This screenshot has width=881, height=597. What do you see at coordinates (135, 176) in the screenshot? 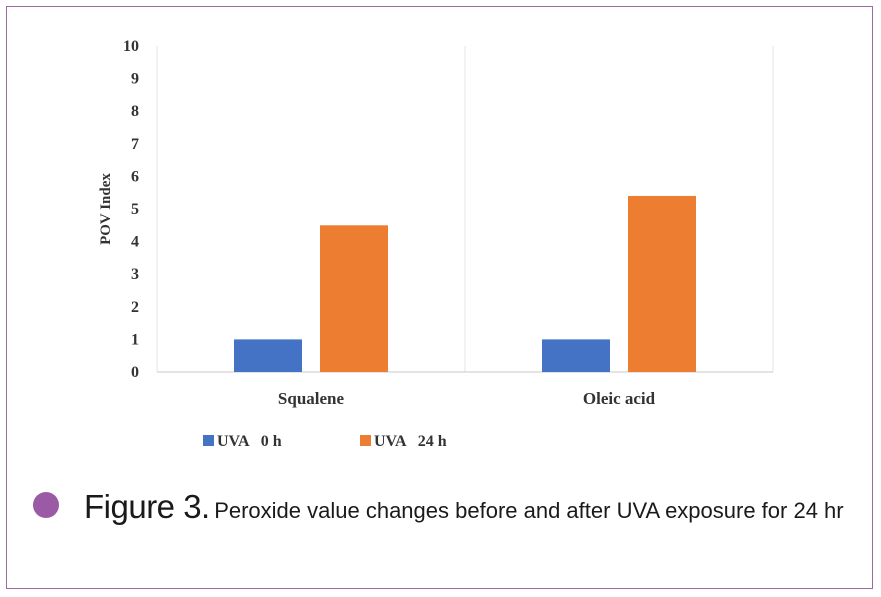
I see `y-tick-label: 6` at bounding box center [135, 176].